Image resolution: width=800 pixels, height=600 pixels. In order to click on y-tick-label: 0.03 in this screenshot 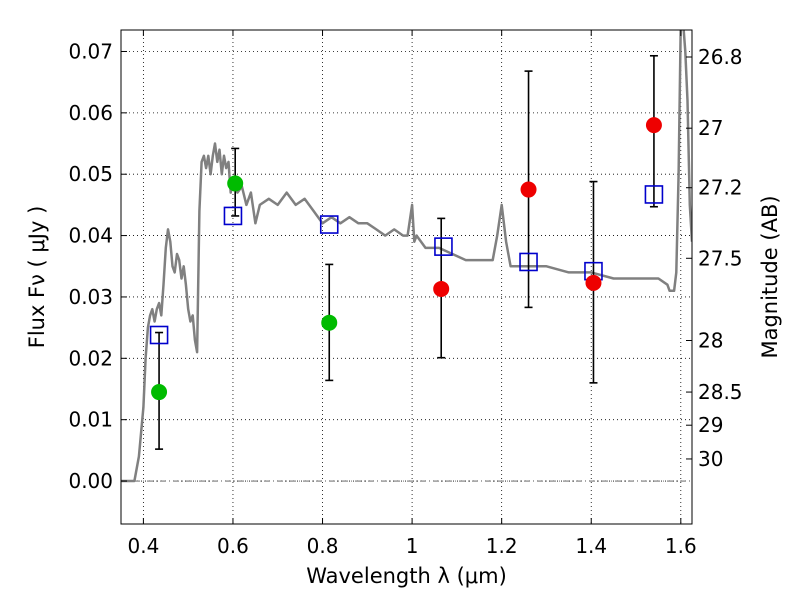, I will do `click(90, 297)`.